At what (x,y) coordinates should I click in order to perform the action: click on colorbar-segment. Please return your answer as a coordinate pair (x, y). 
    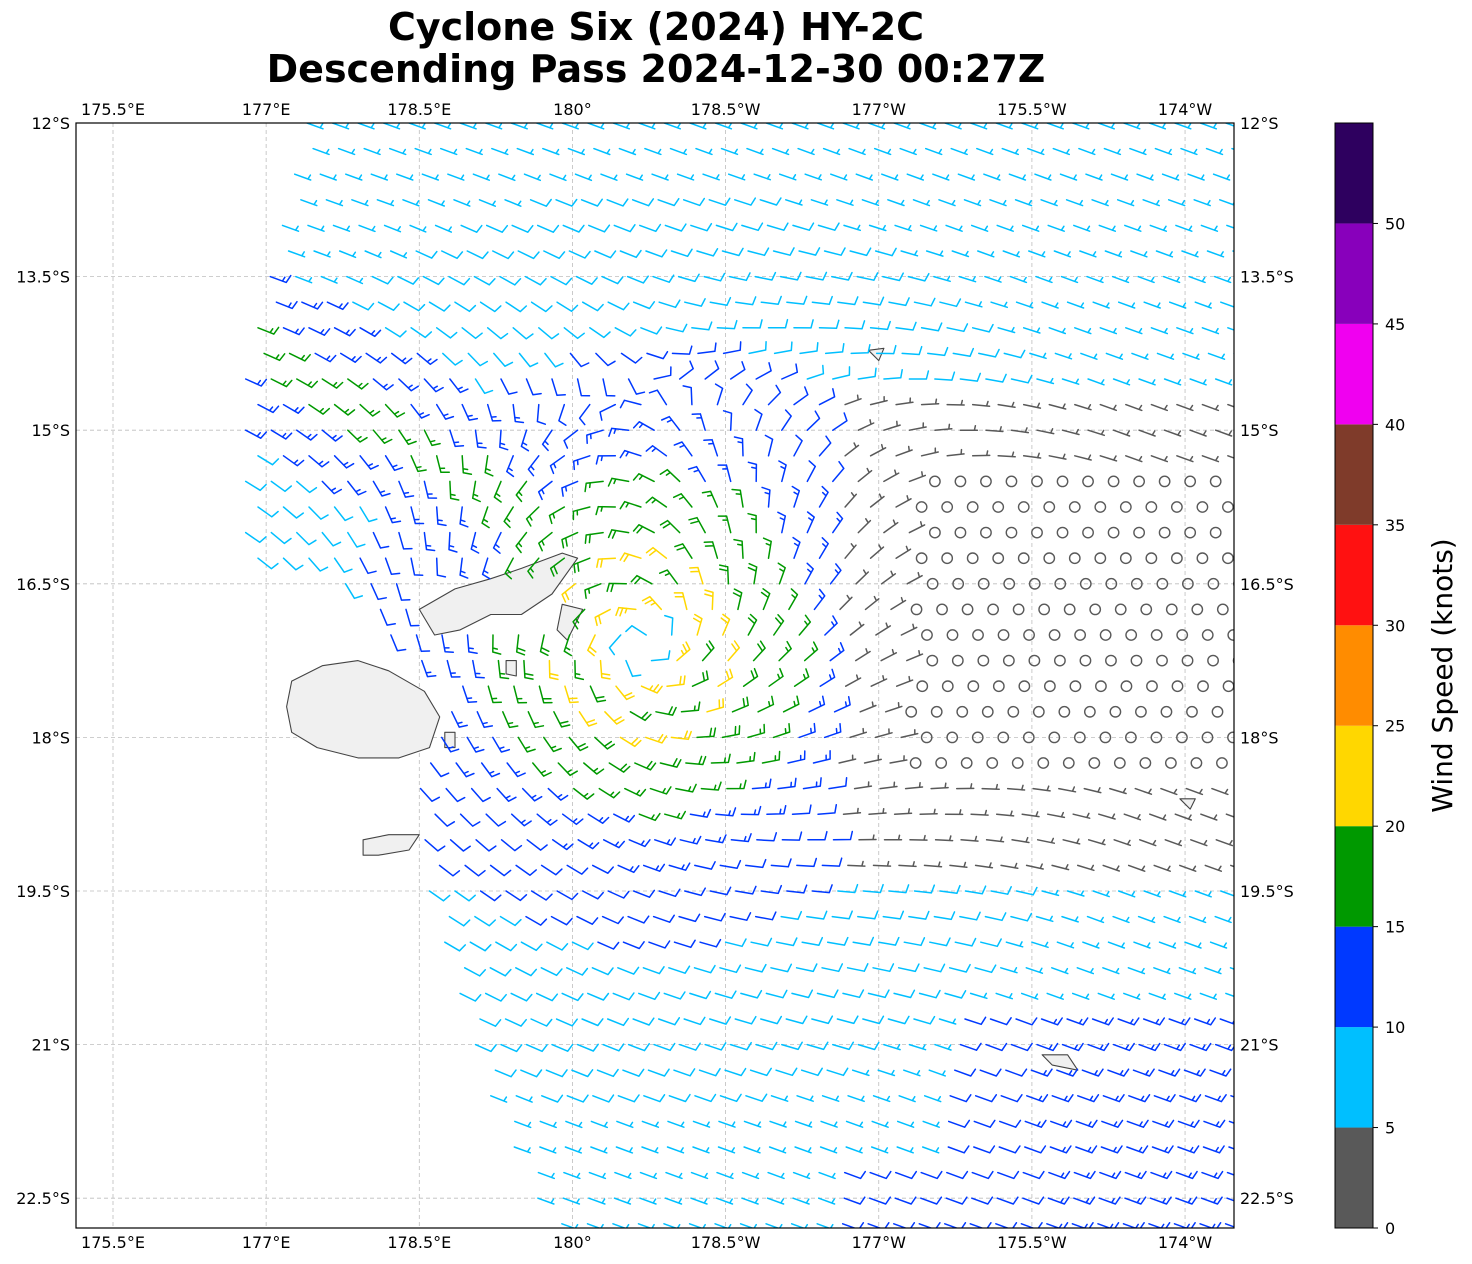
    Looking at the image, I should click on (1354, 173).